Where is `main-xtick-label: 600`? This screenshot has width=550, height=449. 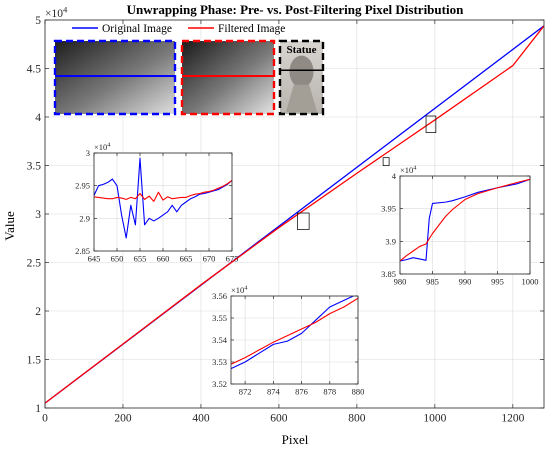
main-xtick-label: 600 is located at coordinates (279, 419).